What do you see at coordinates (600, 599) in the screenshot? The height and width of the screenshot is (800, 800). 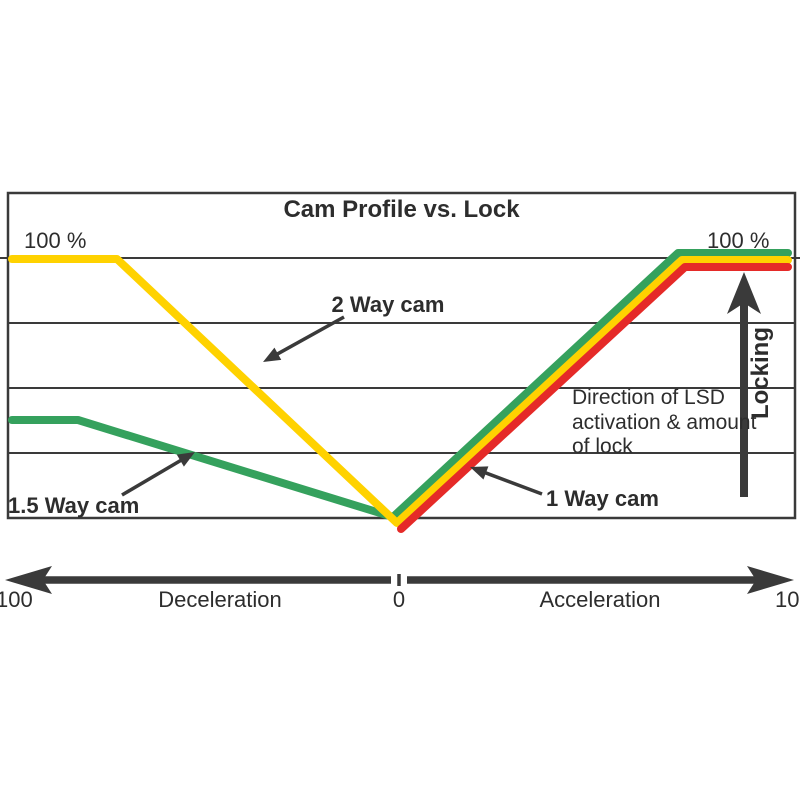 I see `axis-acceleration-label: Acceleration` at bounding box center [600, 599].